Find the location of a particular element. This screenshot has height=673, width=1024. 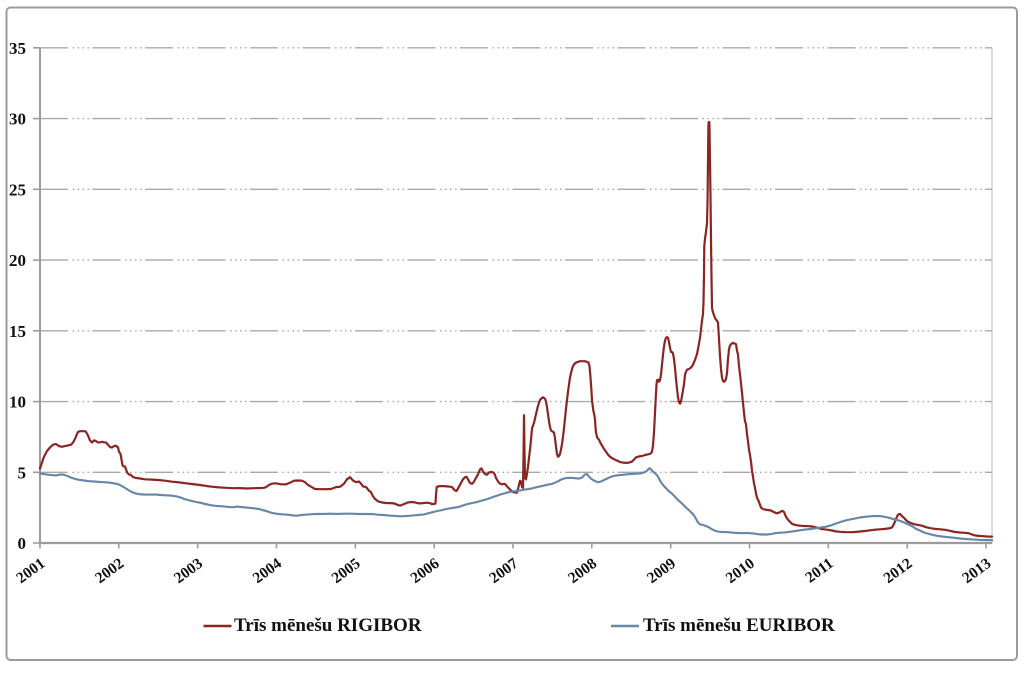

svg-text: Trīs mēnešu RIGIBOR is located at coordinates (328, 625).